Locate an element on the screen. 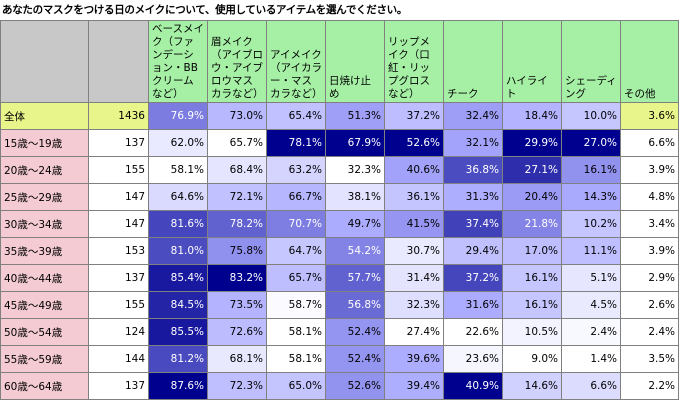 The height and width of the screenshot is (400, 680). value-cell: 3.9% is located at coordinates (649, 251).